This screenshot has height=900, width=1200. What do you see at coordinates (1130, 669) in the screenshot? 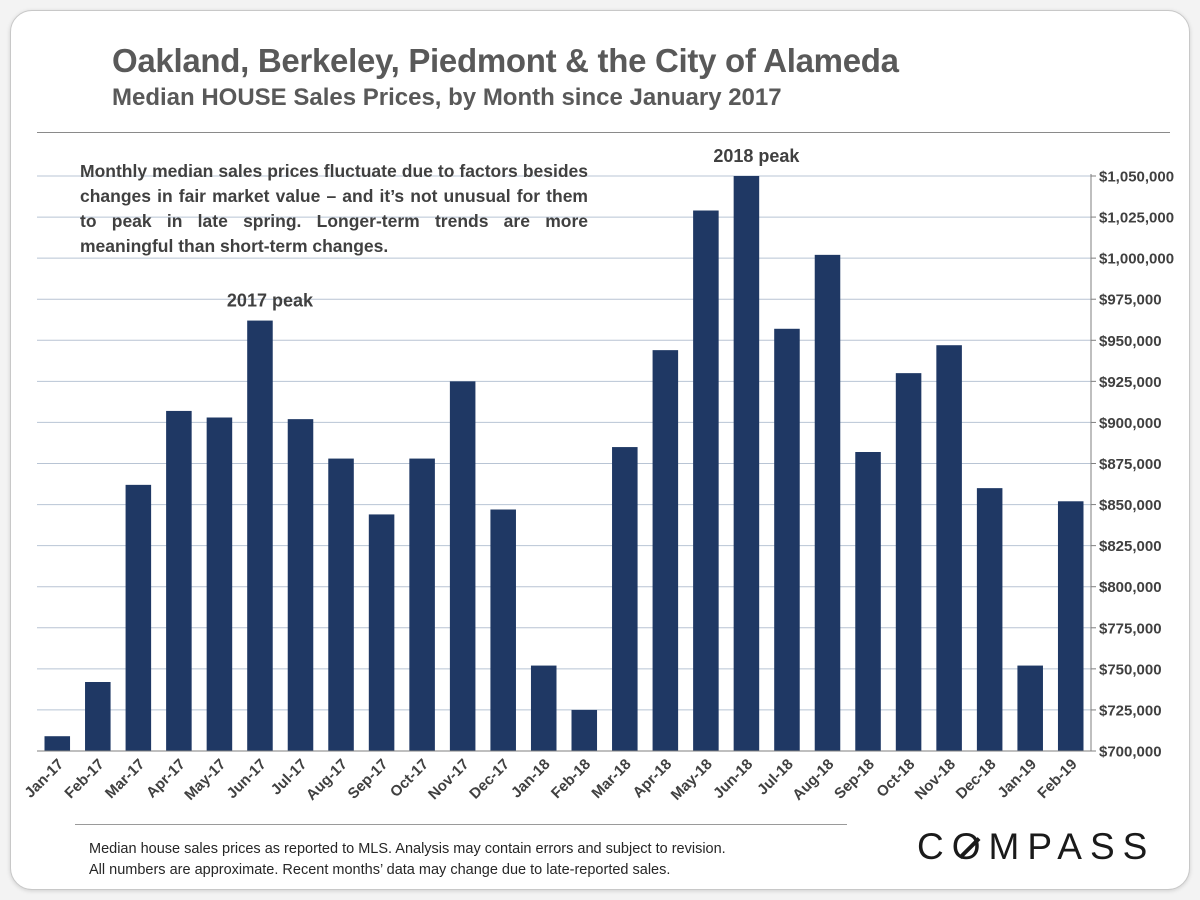
I see `y-tick-label: $750,000` at bounding box center [1130, 669].